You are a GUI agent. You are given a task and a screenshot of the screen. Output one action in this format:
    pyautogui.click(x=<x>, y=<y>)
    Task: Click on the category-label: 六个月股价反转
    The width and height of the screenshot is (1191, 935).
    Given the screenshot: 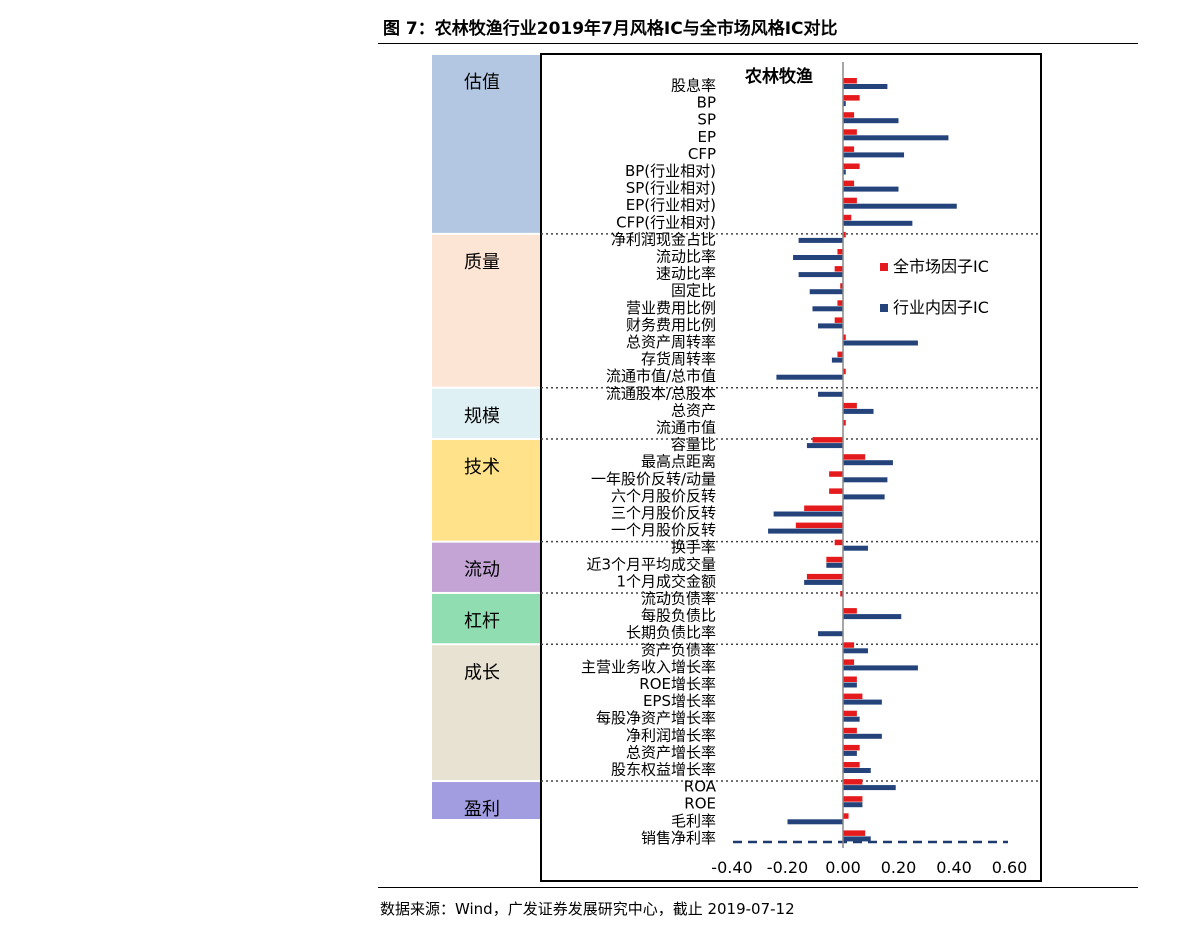 What is the action you would take?
    pyautogui.click(x=663, y=496)
    